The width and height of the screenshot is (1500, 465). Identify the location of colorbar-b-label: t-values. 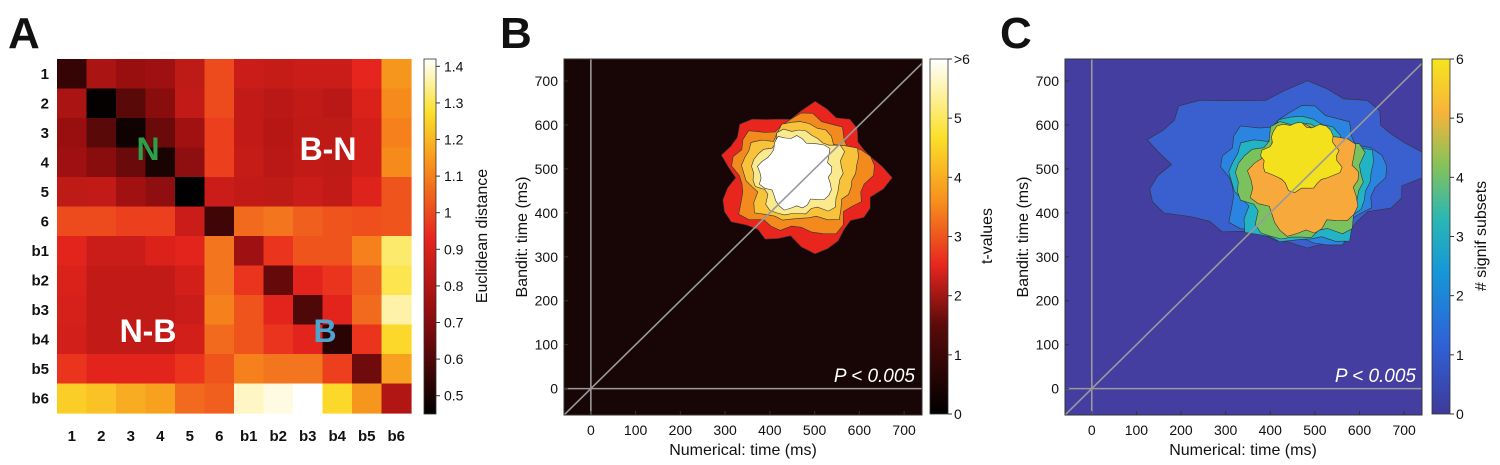
(987, 236).